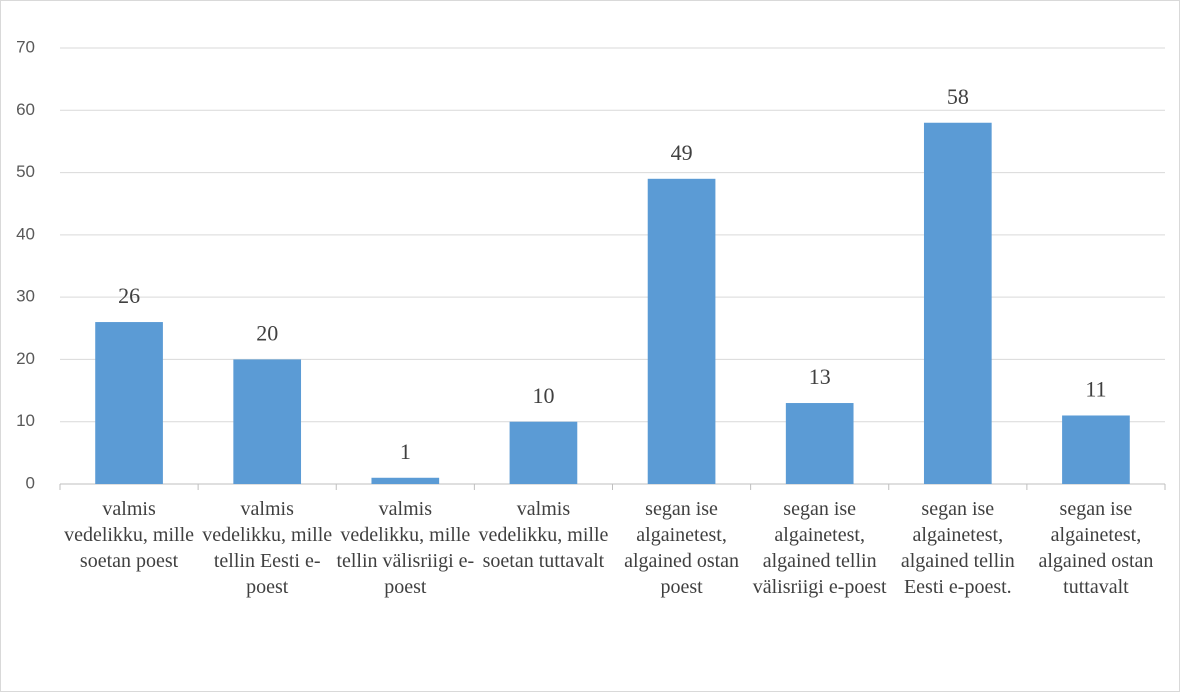  I want to click on value-label: 49, so click(682, 152).